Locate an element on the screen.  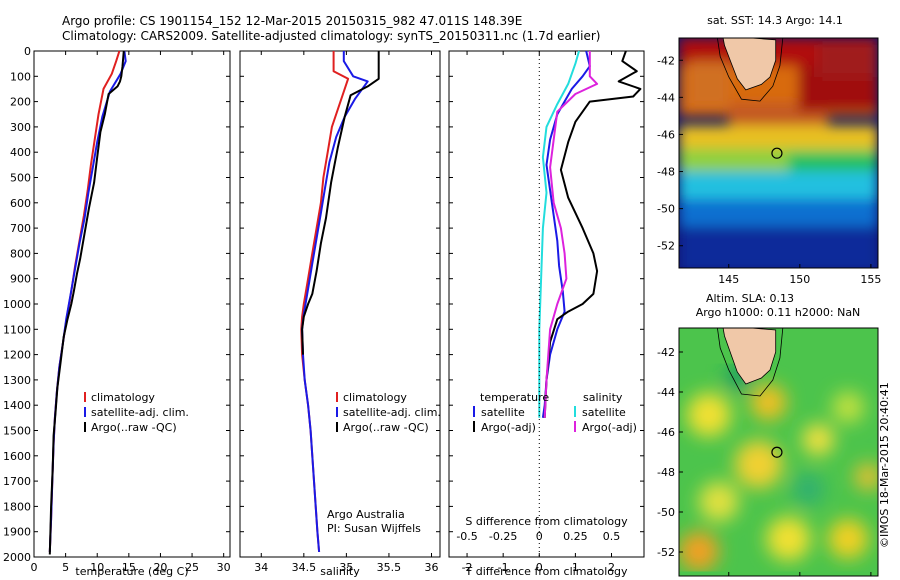
s-tick-label: -0.5 is located at coordinates (466, 536).